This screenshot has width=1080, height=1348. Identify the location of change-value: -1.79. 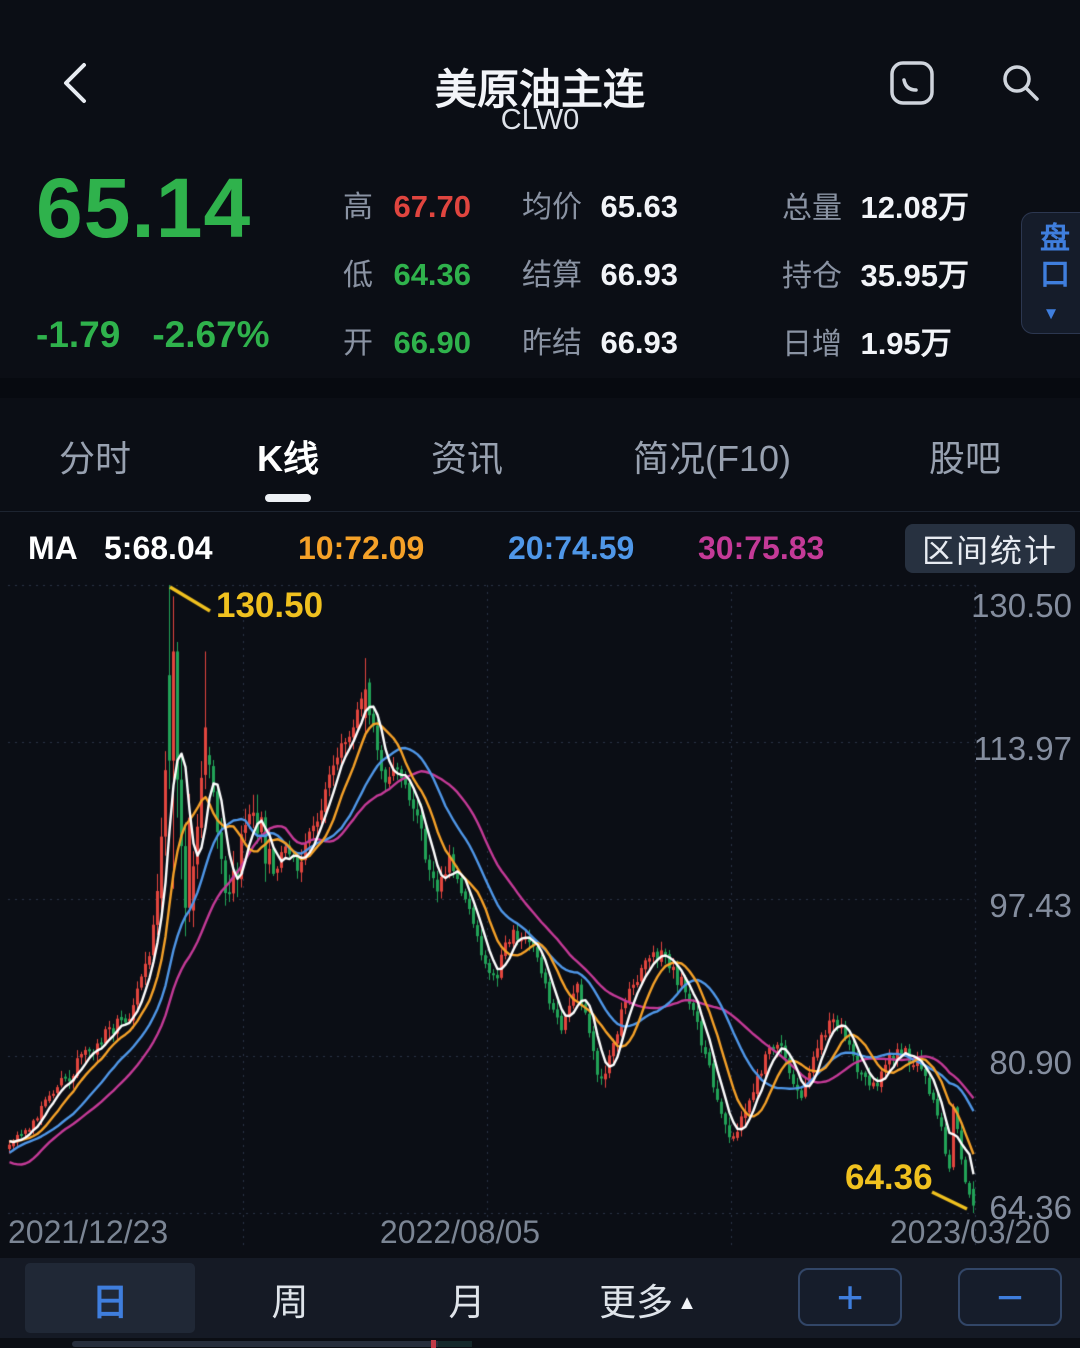
(78, 334).